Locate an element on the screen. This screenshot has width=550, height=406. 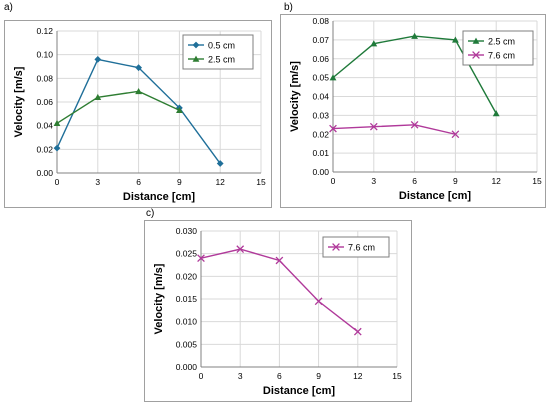
panel-label-a: a) is located at coordinates (8, 7).